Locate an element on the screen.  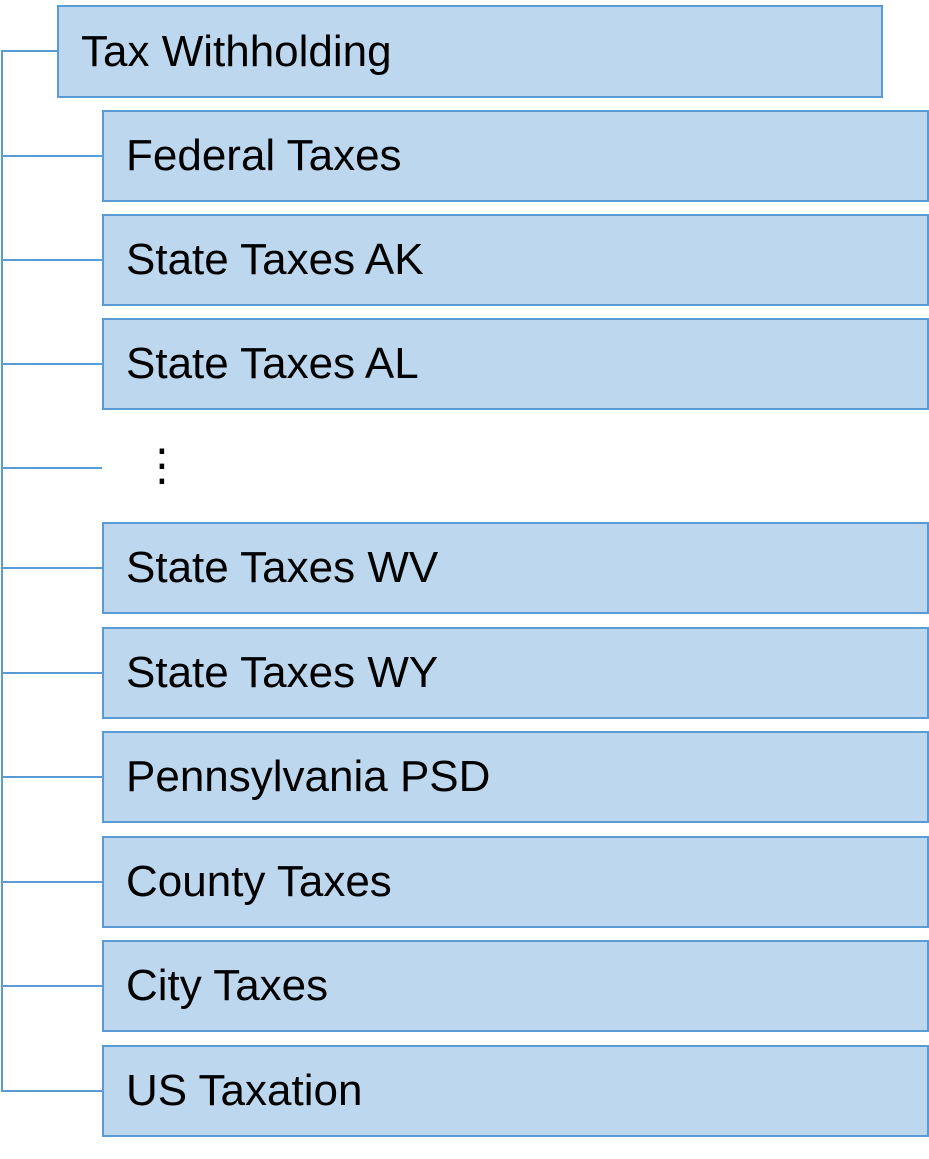
child-node: Pennsylvania PSD is located at coordinates (515, 777).